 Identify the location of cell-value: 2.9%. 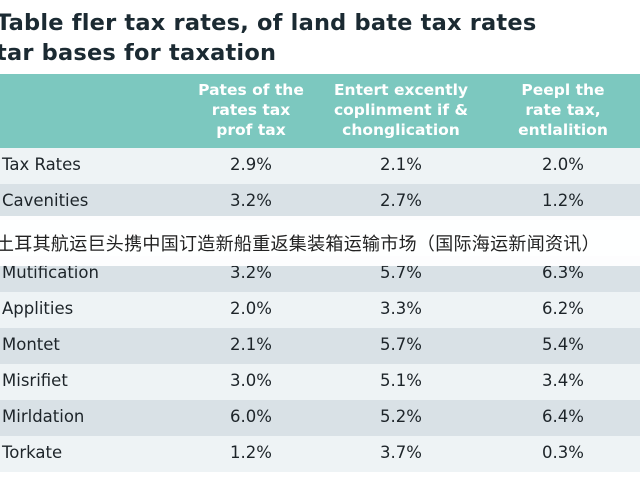
(251, 164).